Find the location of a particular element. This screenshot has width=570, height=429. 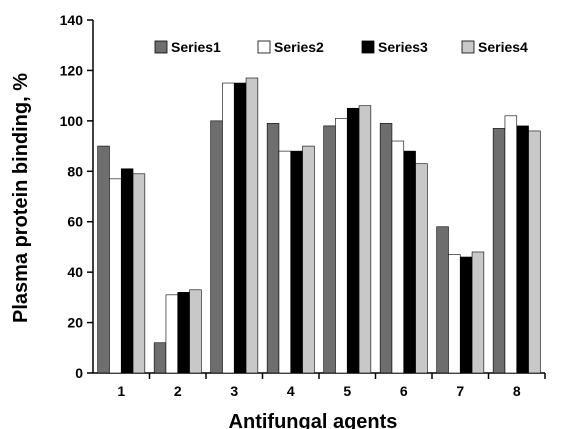

x-tick-label: 5 is located at coordinates (347, 391).